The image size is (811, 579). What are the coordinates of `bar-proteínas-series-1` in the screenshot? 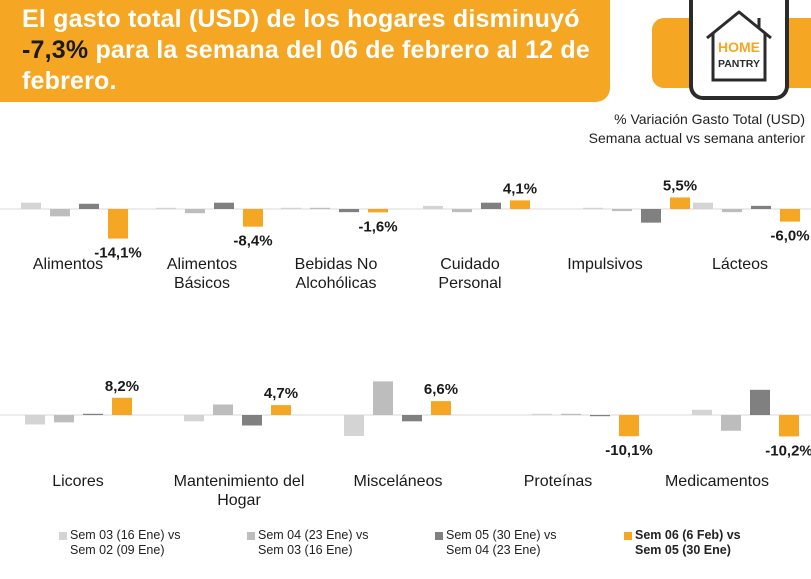 It's located at (542, 414).